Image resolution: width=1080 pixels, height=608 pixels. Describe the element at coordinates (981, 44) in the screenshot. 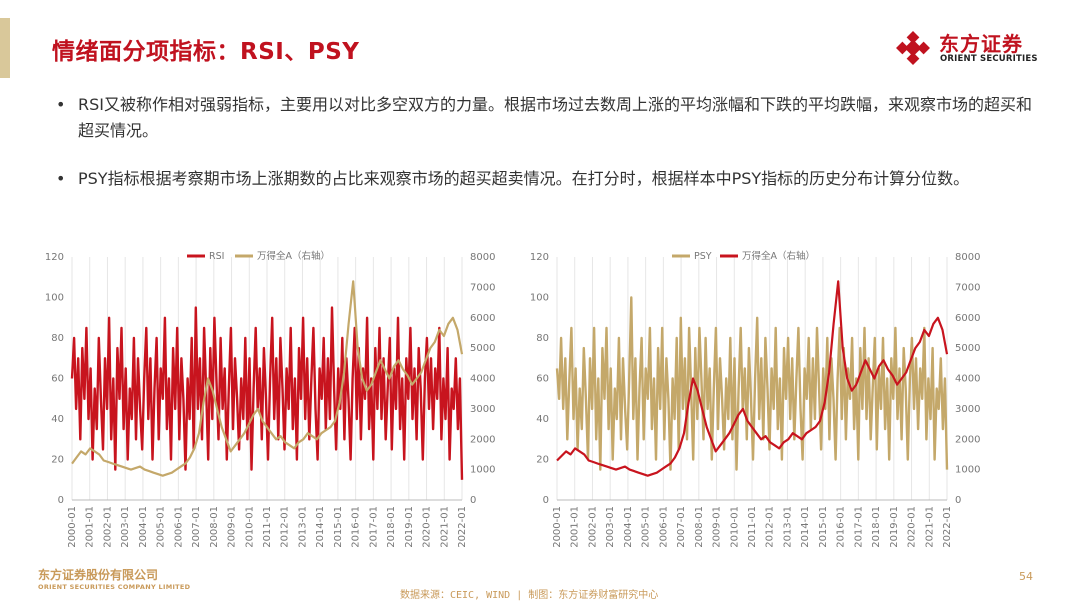

I see `logo-chinese-name: 东方证券` at that location.